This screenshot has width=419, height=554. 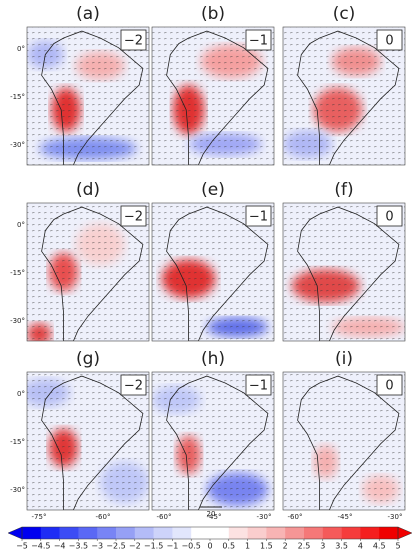 What do you see at coordinates (247, 546) in the screenshot?
I see `colorbar-label: 1` at bounding box center [247, 546].